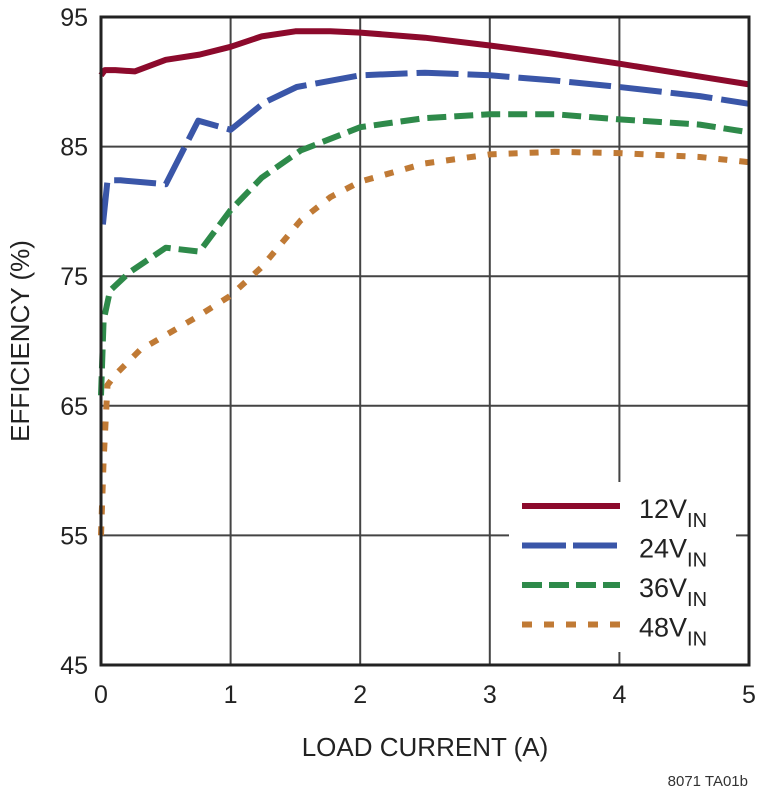 This screenshot has width=760, height=794. I want to click on x-tick-label: 2, so click(360, 695).